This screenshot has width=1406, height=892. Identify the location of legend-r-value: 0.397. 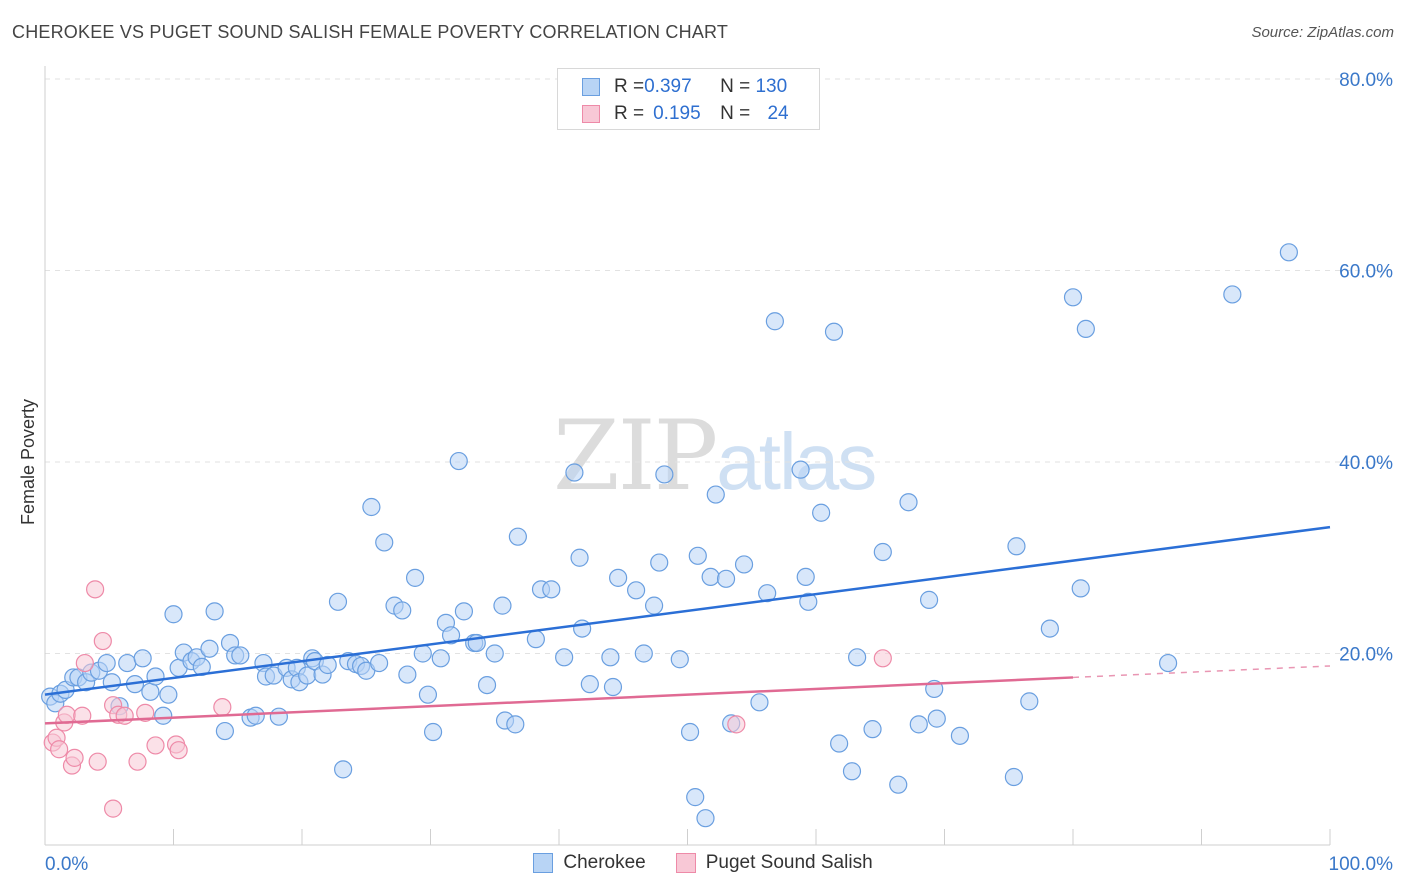
(668, 86).